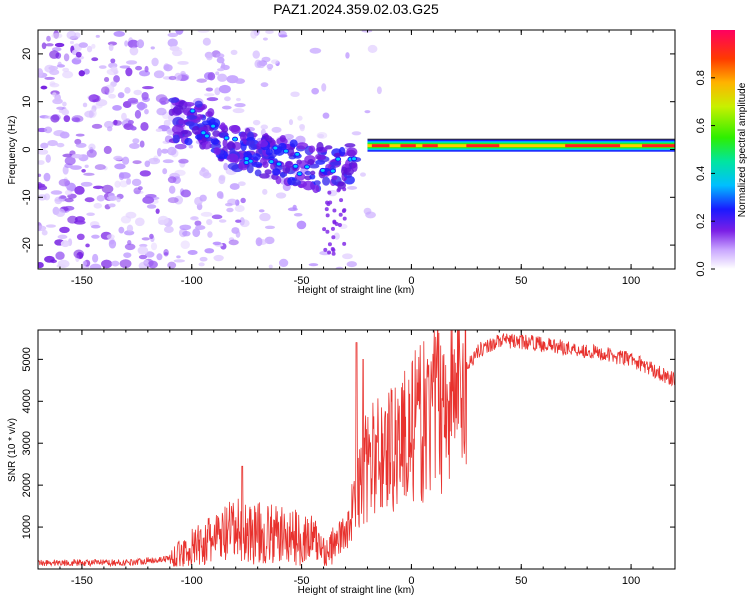 The height and width of the screenshot is (600, 750). I want to click on x-tick-label: -150, so click(82, 281).